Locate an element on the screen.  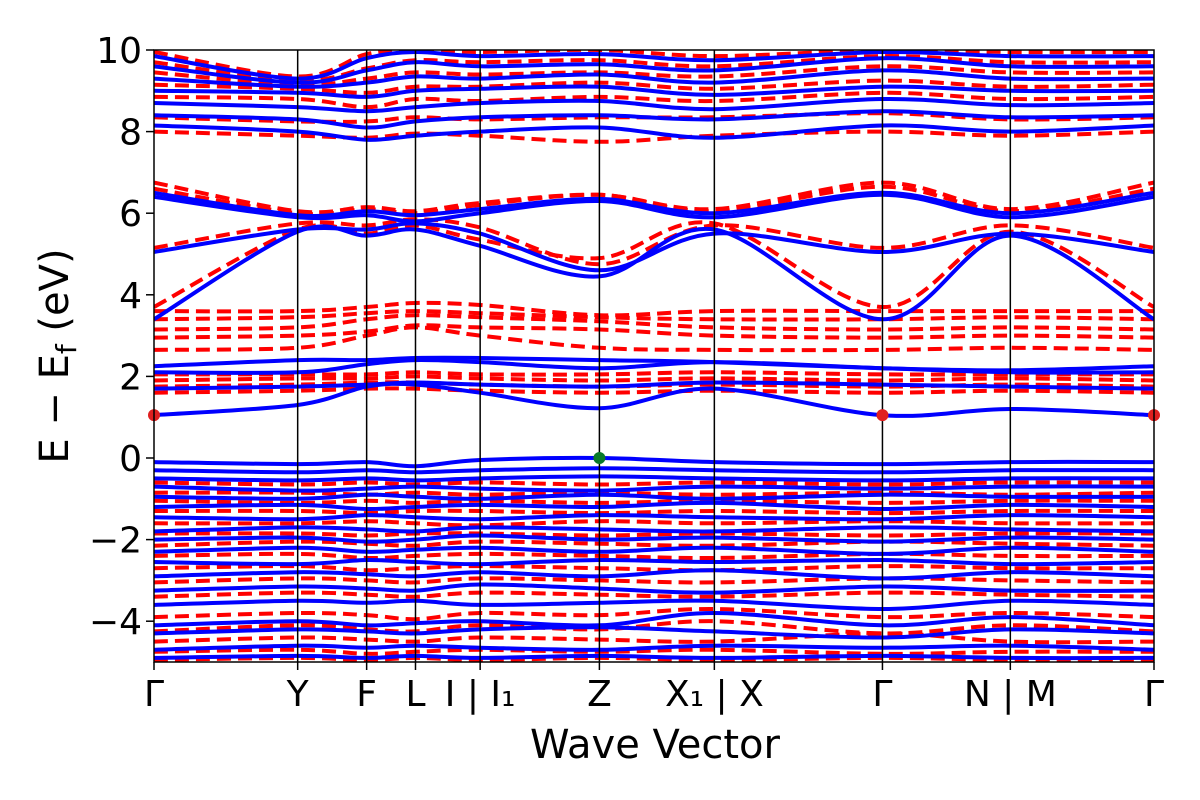
y-axis-label-unit: (eV) is located at coordinates (55, 296).